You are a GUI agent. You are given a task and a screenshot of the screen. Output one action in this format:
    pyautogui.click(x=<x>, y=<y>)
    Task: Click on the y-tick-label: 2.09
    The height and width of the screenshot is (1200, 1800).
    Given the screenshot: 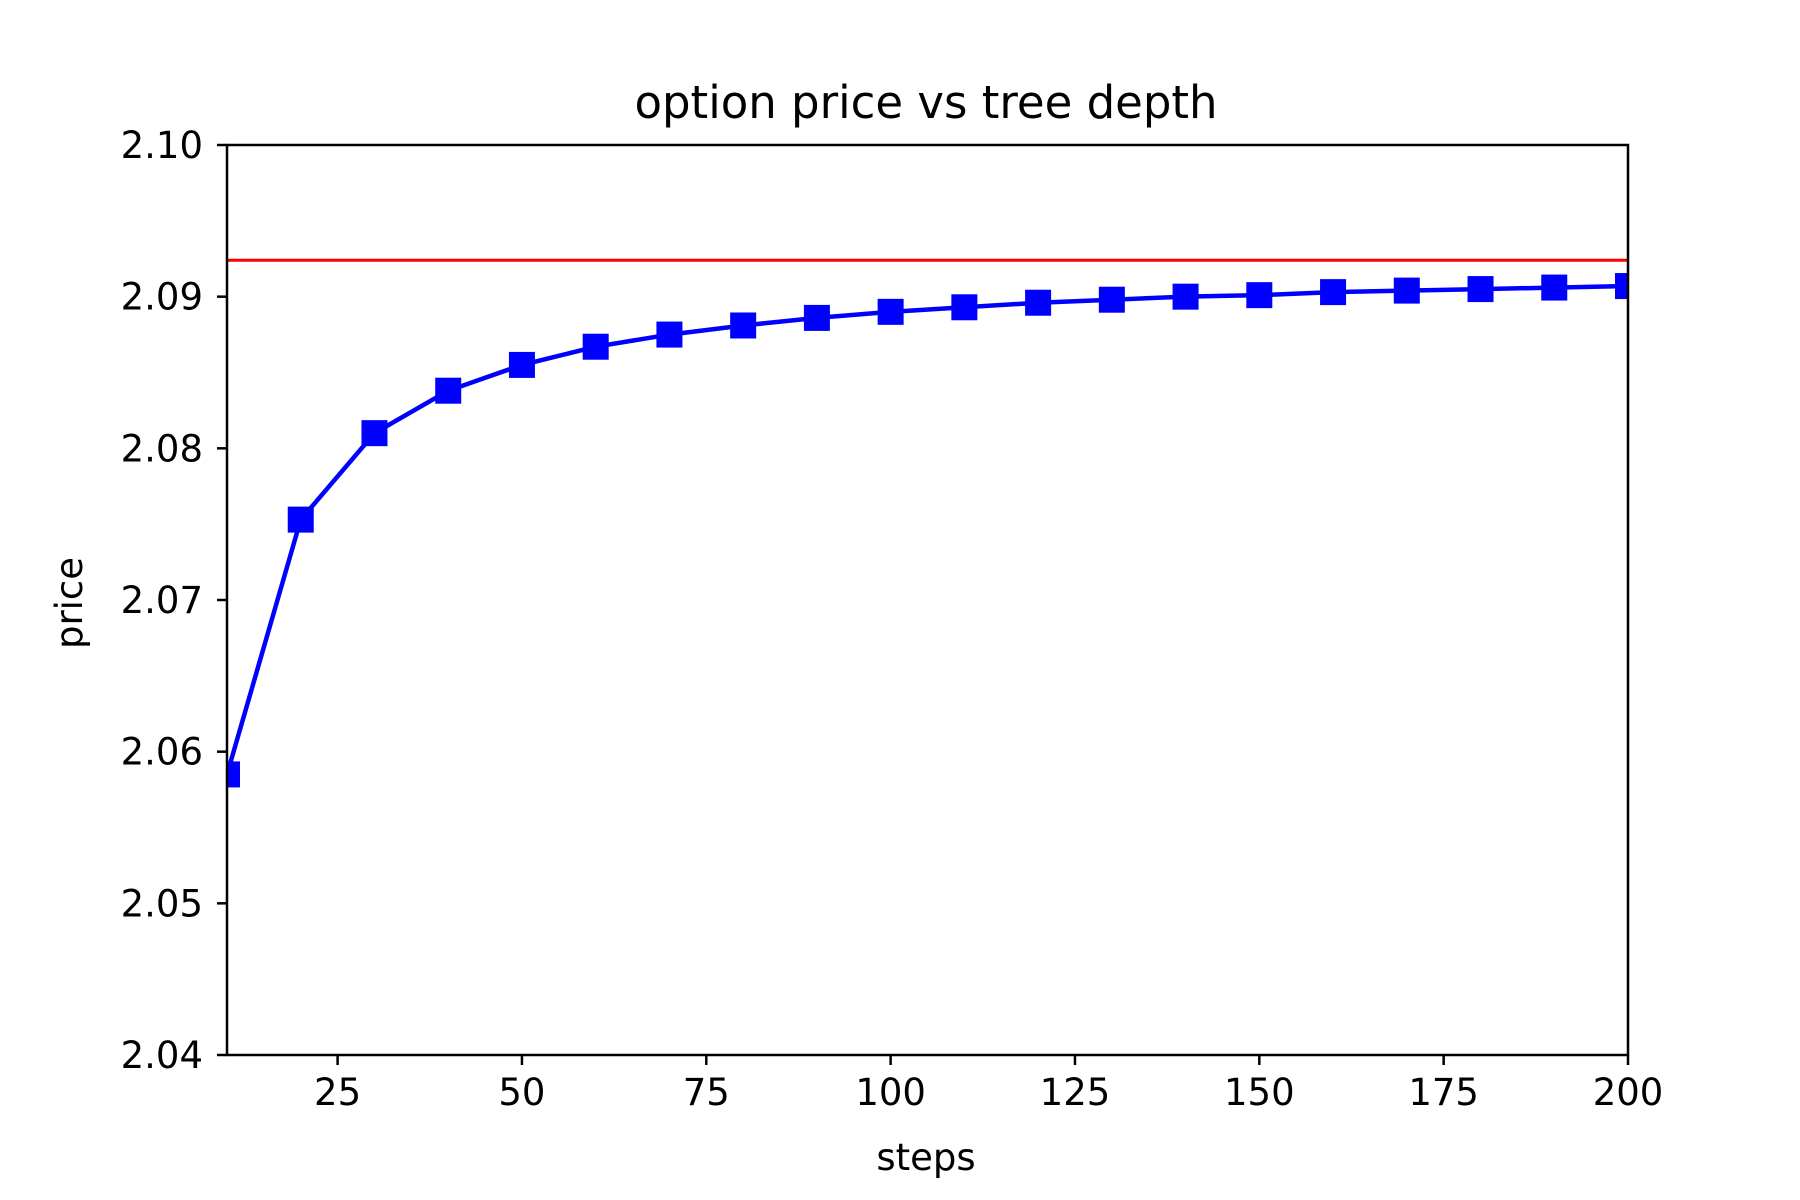 What is the action you would take?
    pyautogui.click(x=162, y=297)
    